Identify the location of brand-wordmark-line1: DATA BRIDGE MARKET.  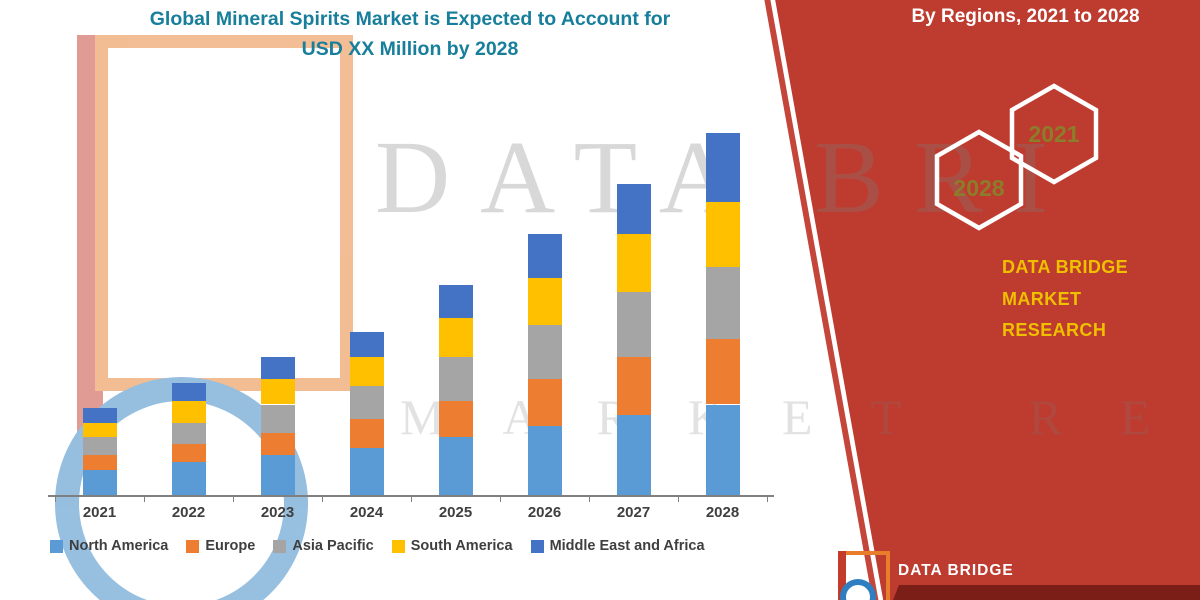
(1065, 283).